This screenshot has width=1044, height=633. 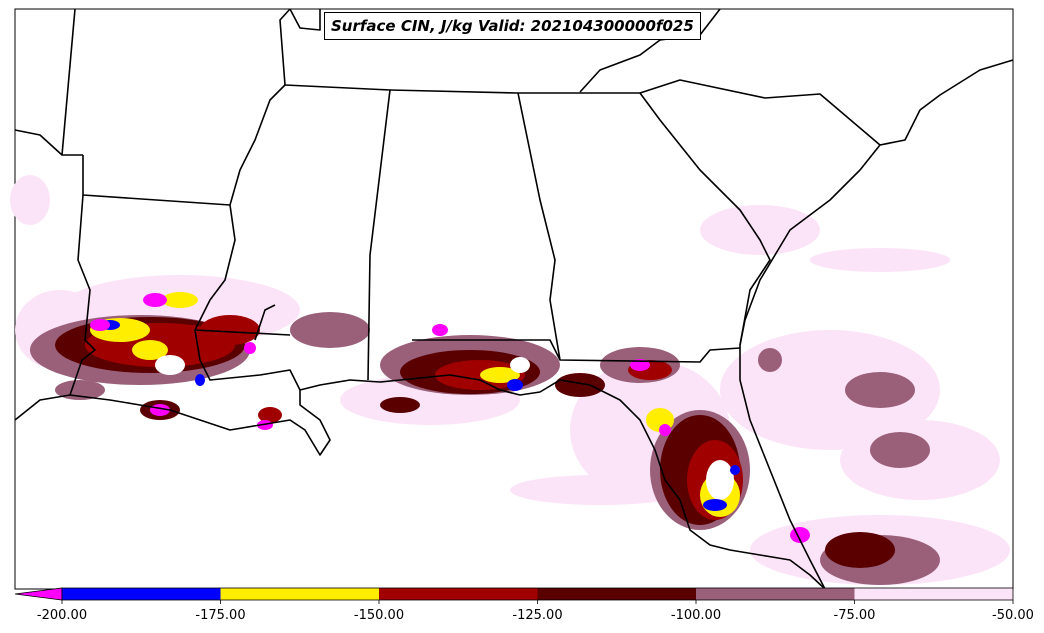 I want to click on colorbar-tick-label: -200.00, so click(x=62, y=615).